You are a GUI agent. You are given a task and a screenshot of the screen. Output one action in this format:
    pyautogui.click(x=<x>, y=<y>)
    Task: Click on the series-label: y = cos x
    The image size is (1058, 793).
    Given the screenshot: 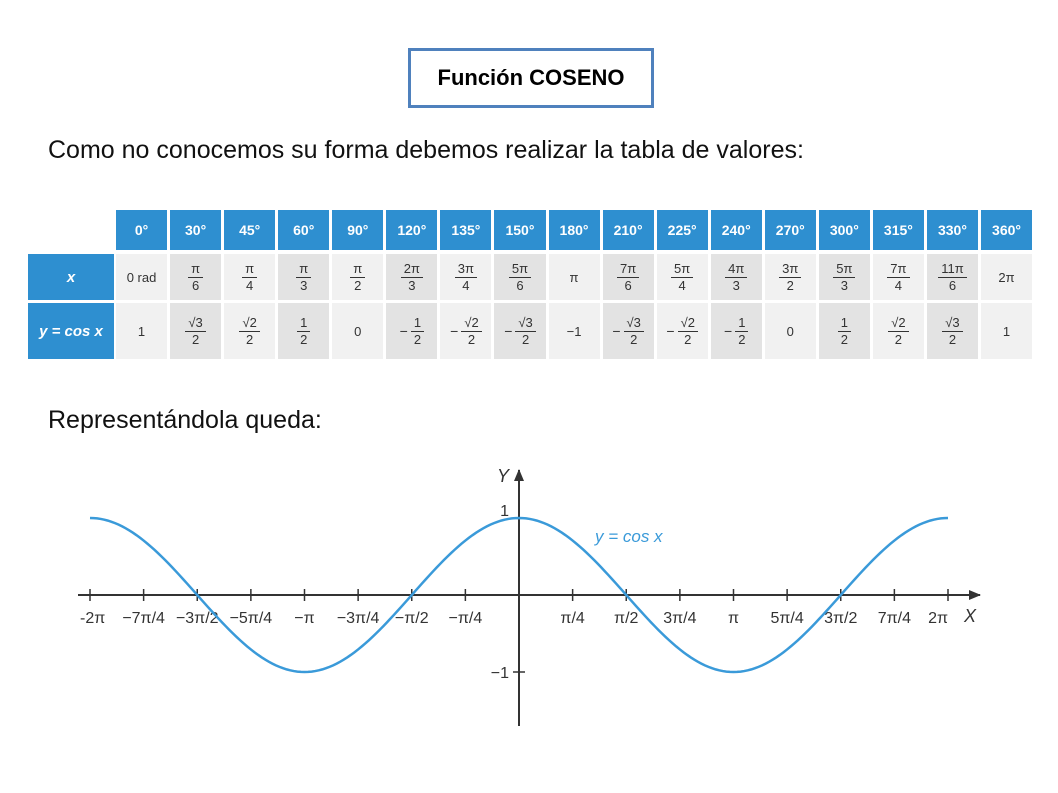 What is the action you would take?
    pyautogui.click(x=628, y=536)
    